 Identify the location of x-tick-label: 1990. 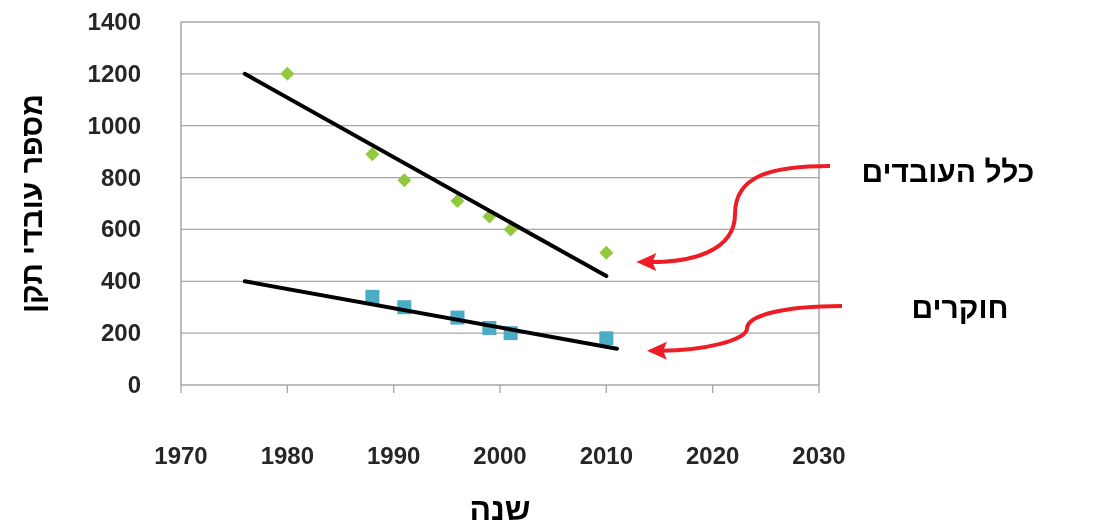
(393, 455).